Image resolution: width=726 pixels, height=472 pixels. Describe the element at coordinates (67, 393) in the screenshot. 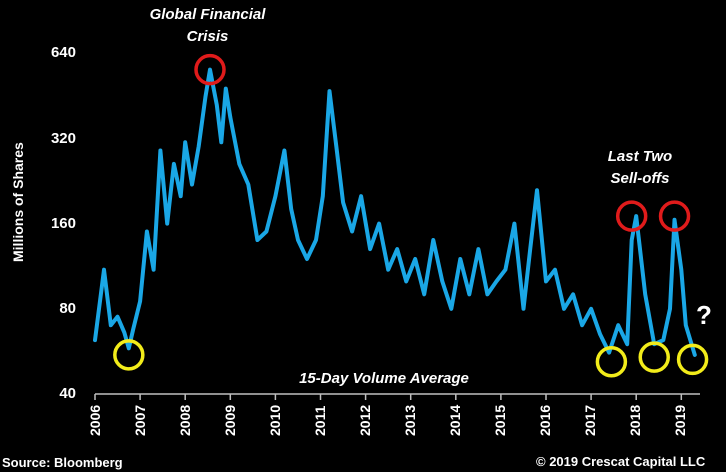

I see `y-tick-label: 40` at that location.